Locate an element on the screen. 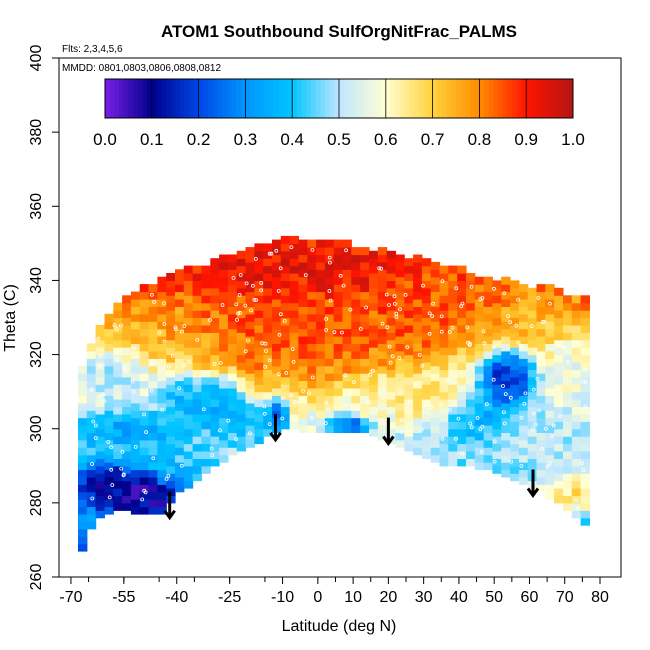 This screenshot has width=650, height=650. colorbar-tick-label: 0.0 is located at coordinates (105, 139).